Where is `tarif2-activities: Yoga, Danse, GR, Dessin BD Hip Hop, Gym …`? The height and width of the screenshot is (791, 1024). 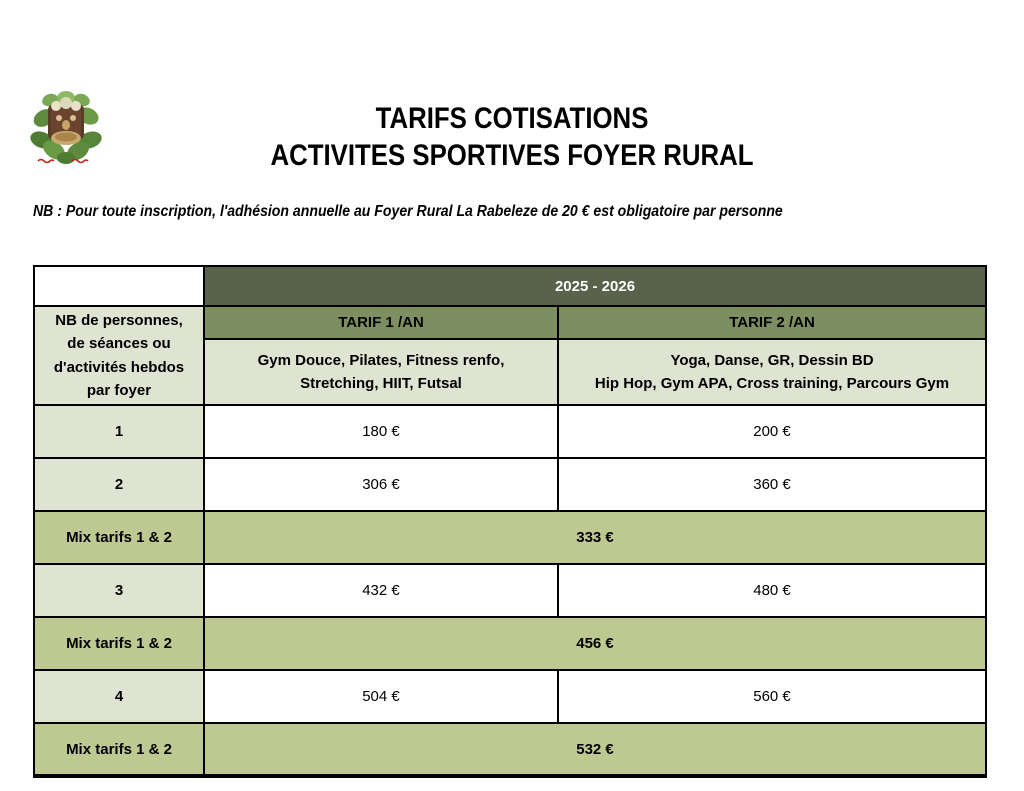 tarif2-activities: Yoga, Danse, GR, Dessin BD Hip Hop, Gym … is located at coordinates (772, 372).